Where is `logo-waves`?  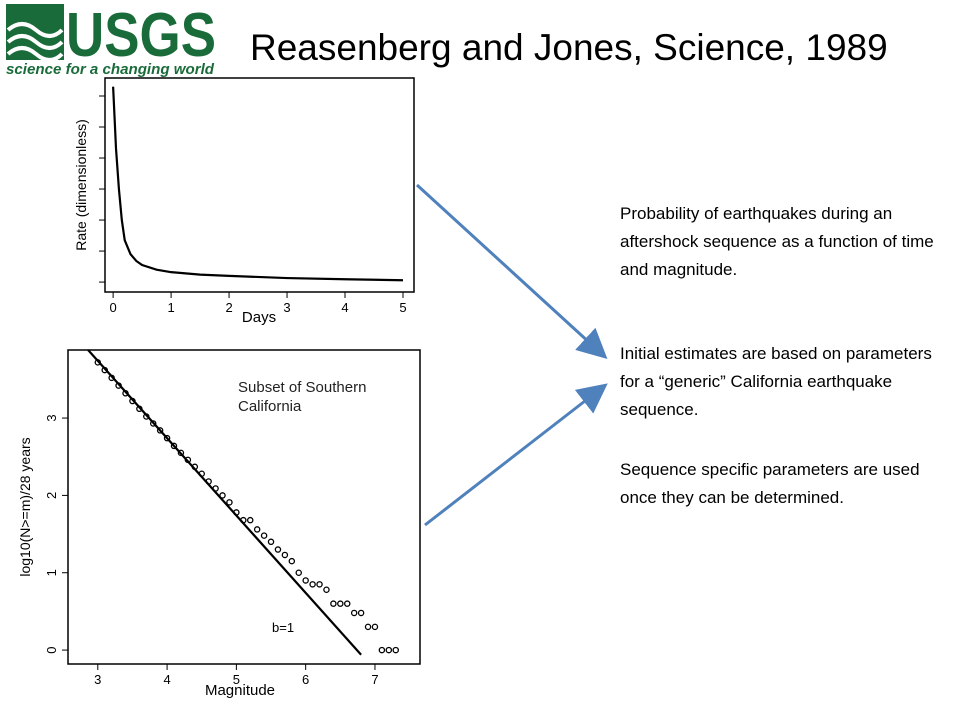
logo-waves is located at coordinates (35, 42).